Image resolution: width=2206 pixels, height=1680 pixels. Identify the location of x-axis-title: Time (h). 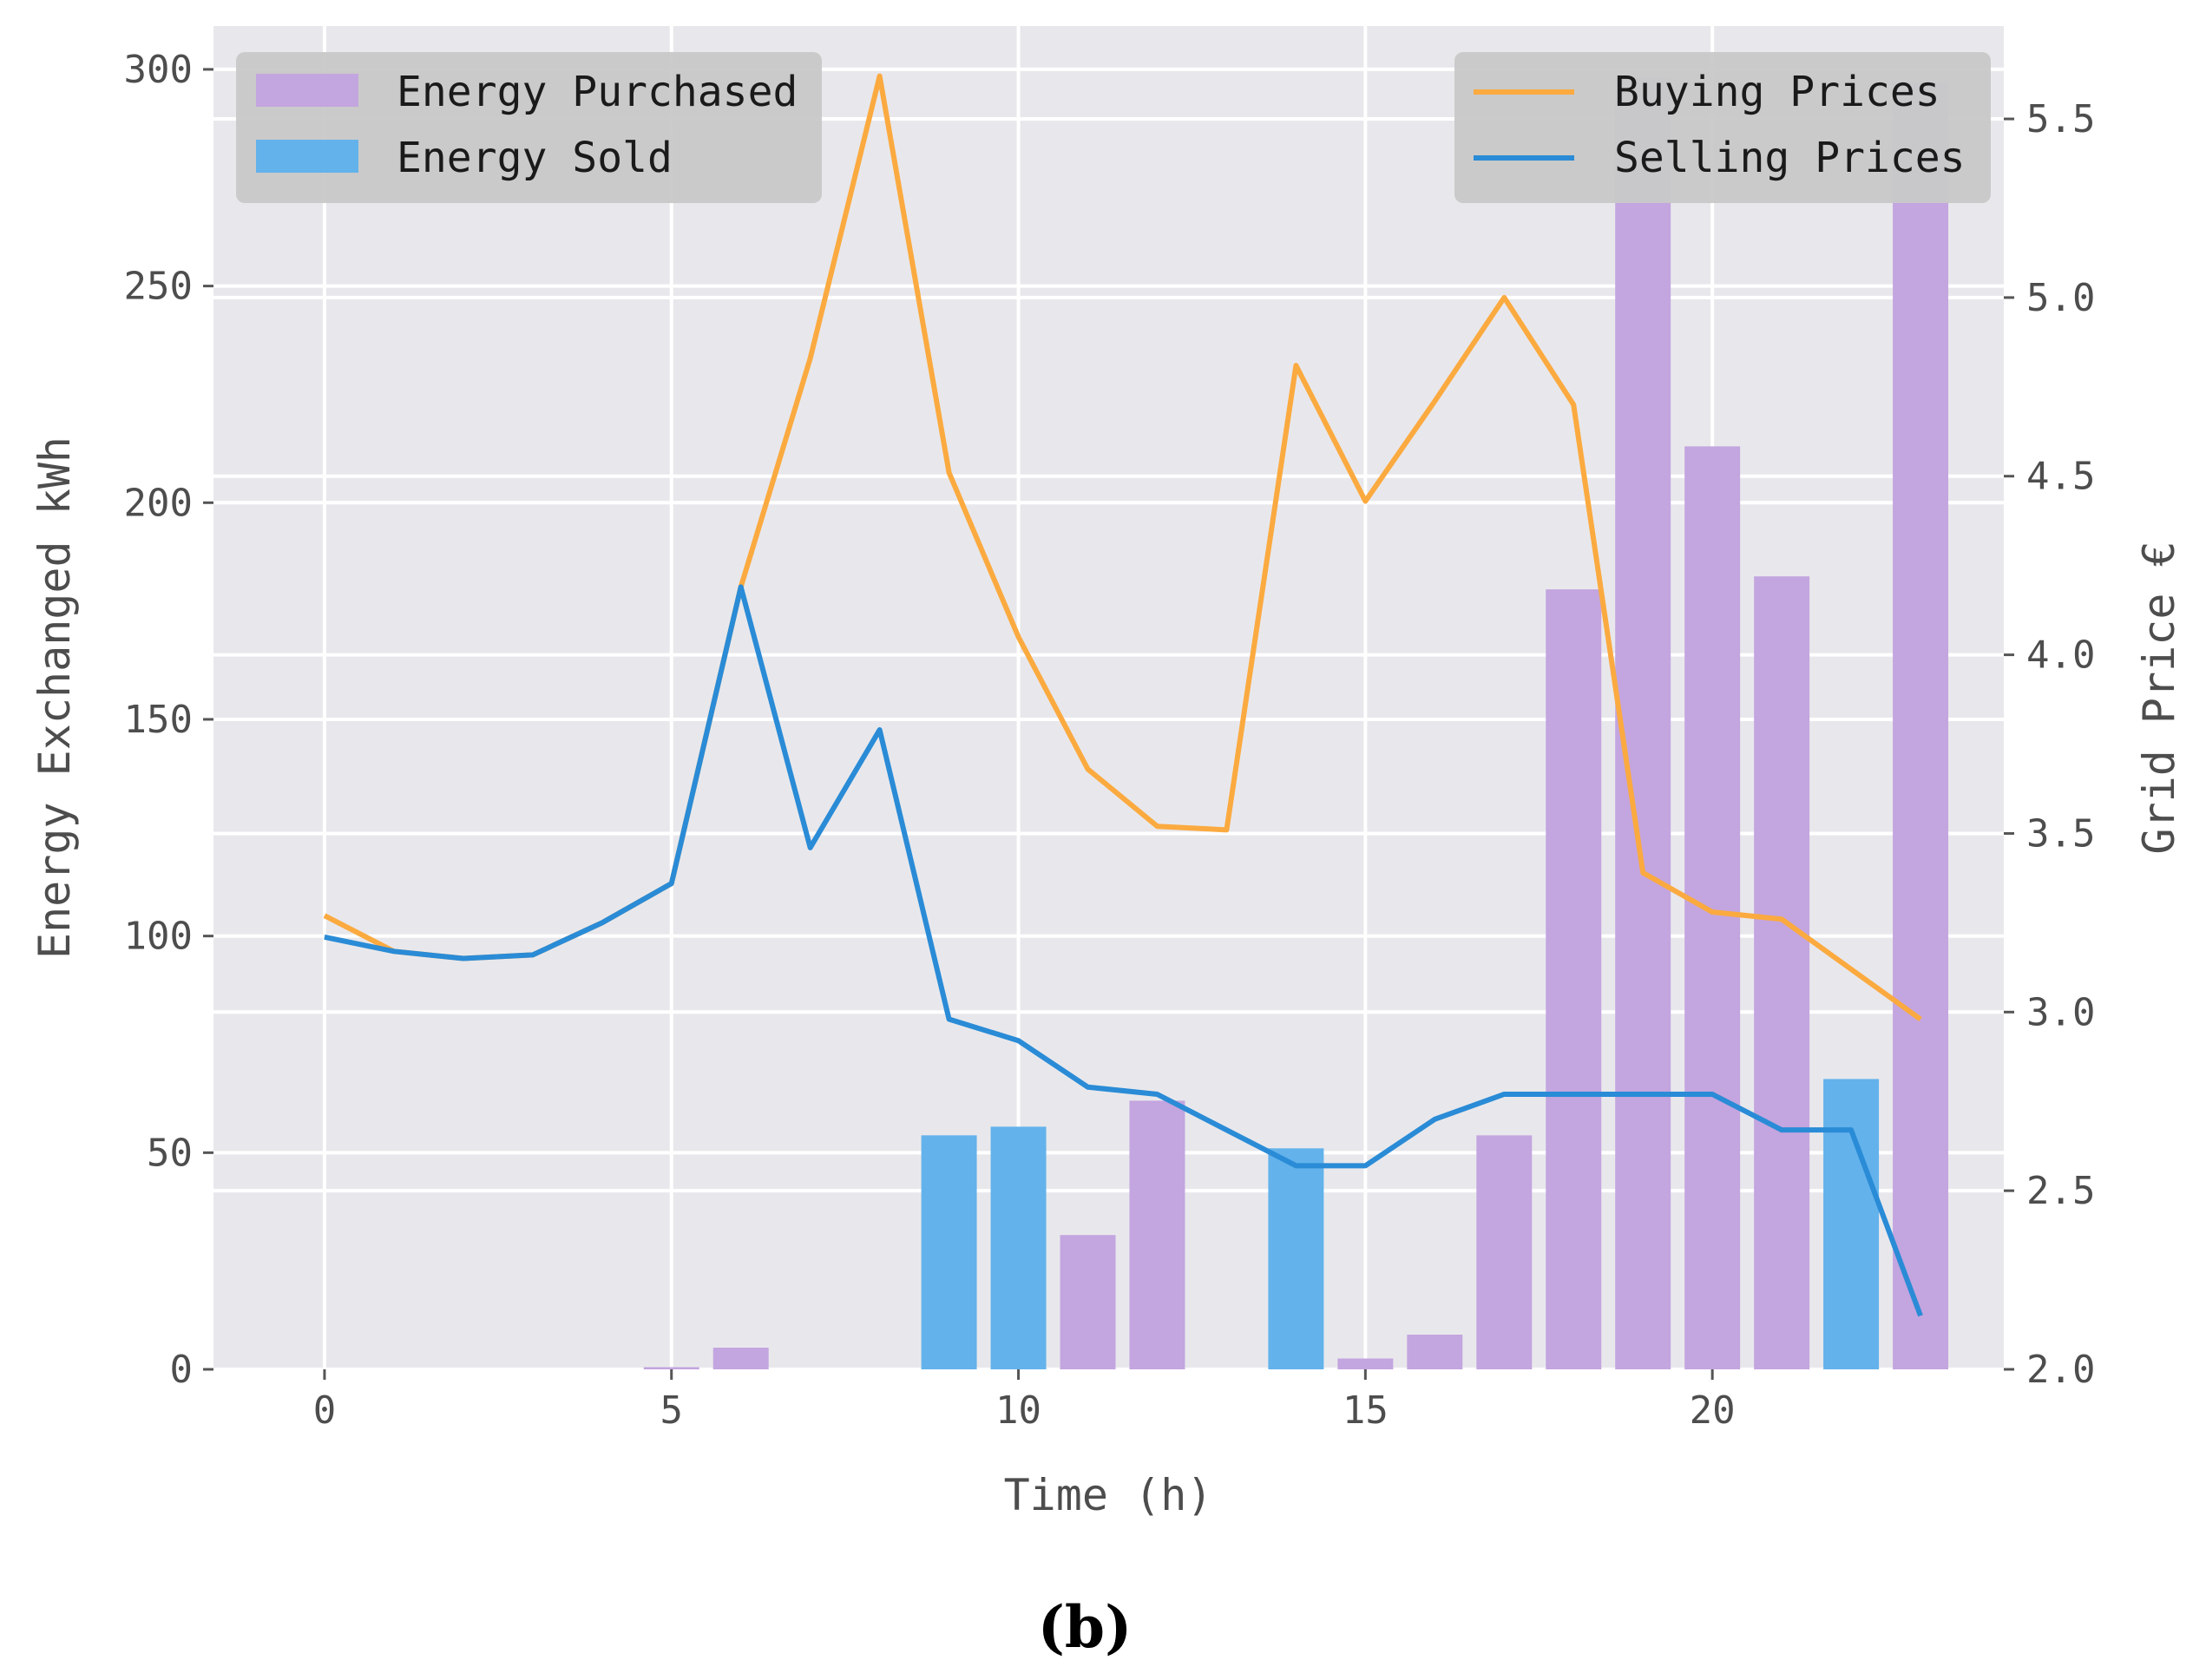
(1108, 1495).